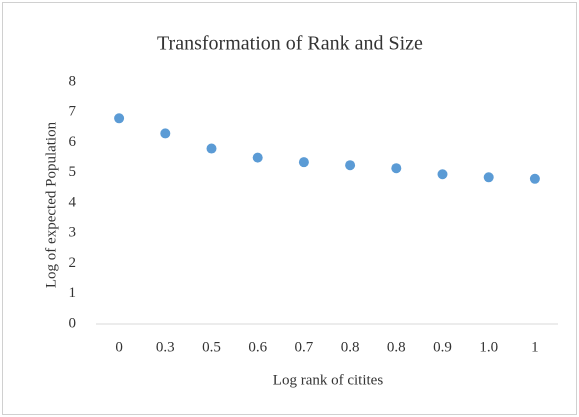 The height and width of the screenshot is (417, 579). What do you see at coordinates (304, 347) in the screenshot?
I see `x-tick-label: 0.7` at bounding box center [304, 347].